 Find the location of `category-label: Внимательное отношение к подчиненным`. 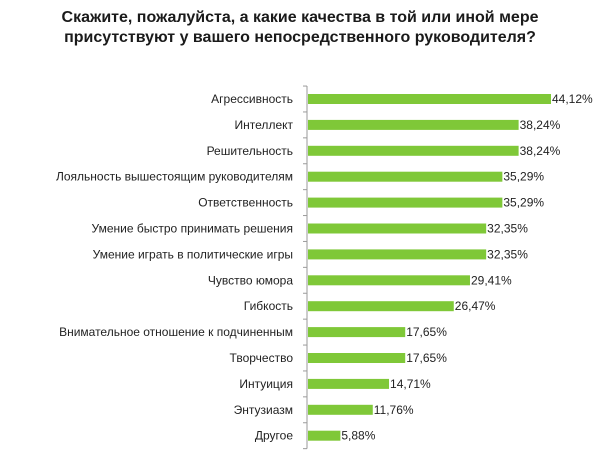

category-label: Внимательное отношение к подчиненным is located at coordinates (176, 332).